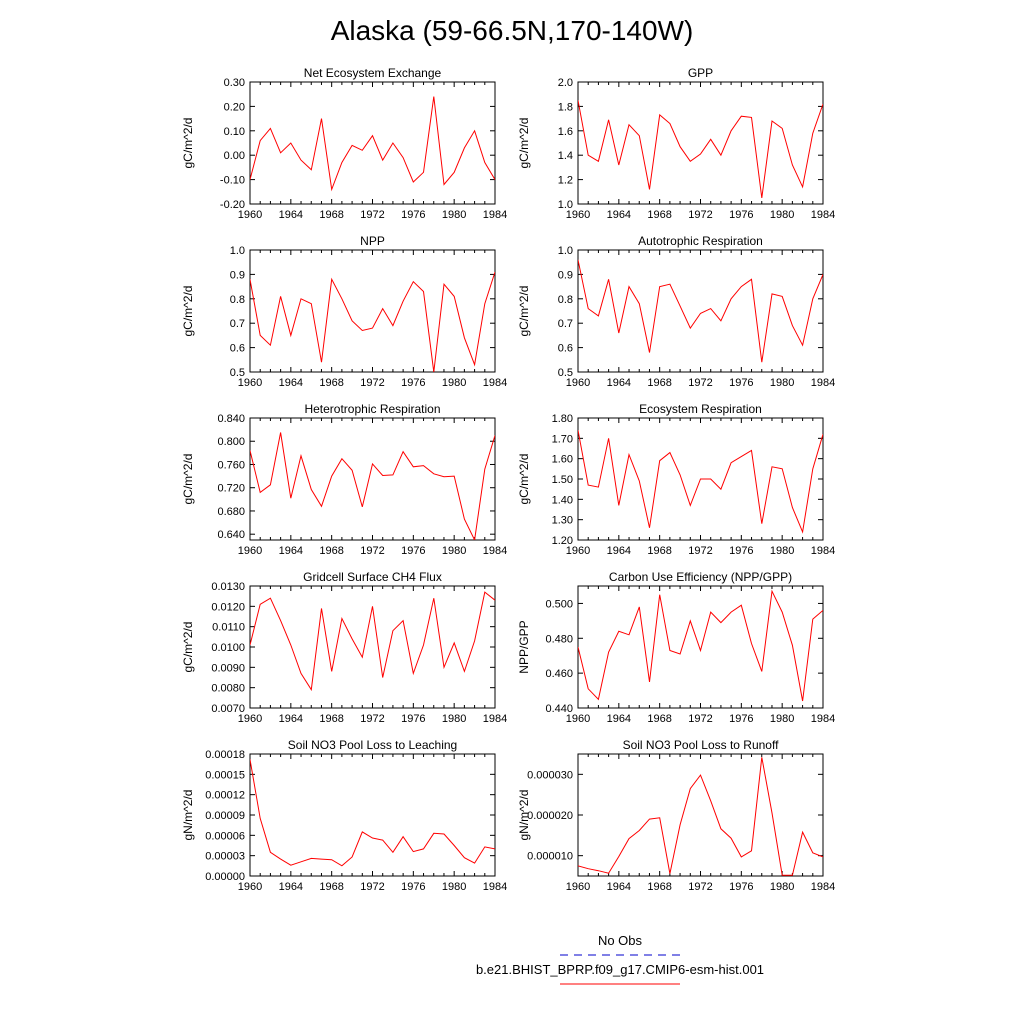  What do you see at coordinates (228, 709) in the screenshot?
I see `y-tick-label: 0.0070` at bounding box center [228, 709].